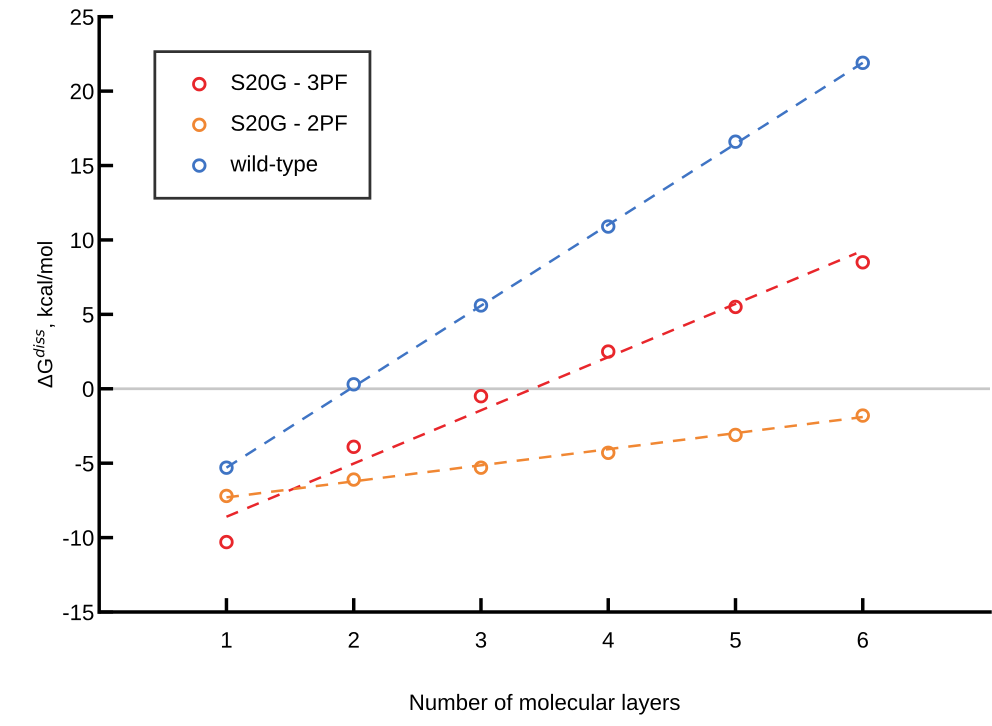 The width and height of the screenshot is (992, 726). What do you see at coordinates (545, 704) in the screenshot?
I see `x-axis-title: Number of molecular layers` at bounding box center [545, 704].